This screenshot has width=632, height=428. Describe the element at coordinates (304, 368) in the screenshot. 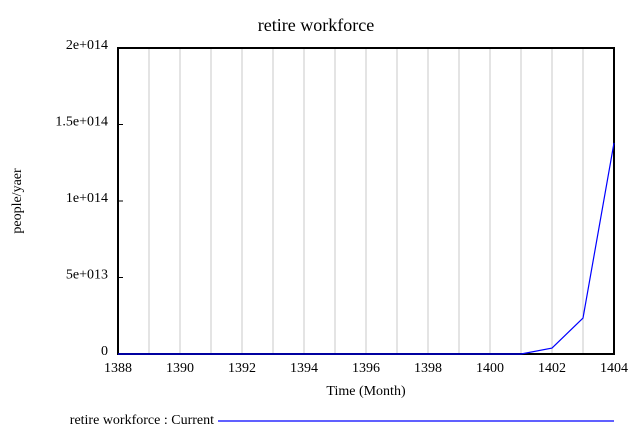

I see `x-tick-label: 1394` at that location.